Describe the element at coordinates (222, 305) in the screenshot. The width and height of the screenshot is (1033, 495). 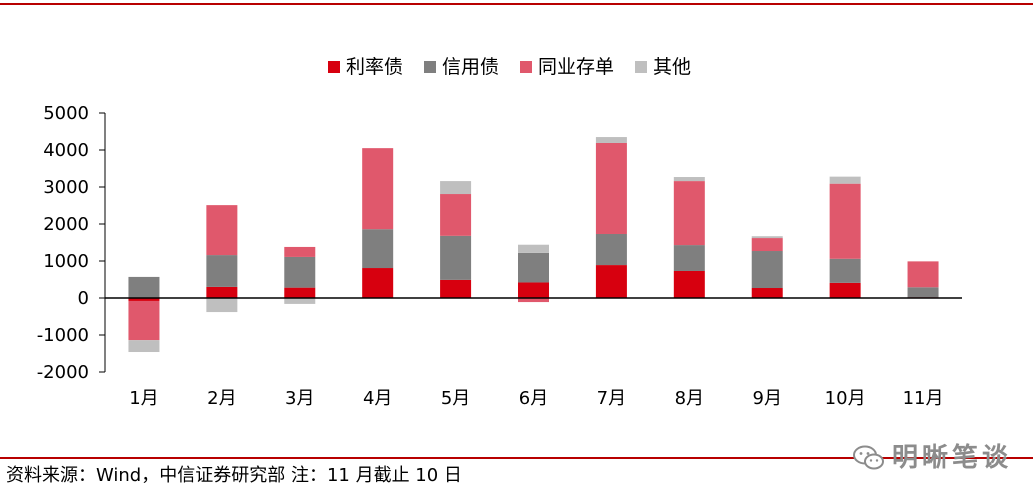
I see `bar-series4-month2` at that location.